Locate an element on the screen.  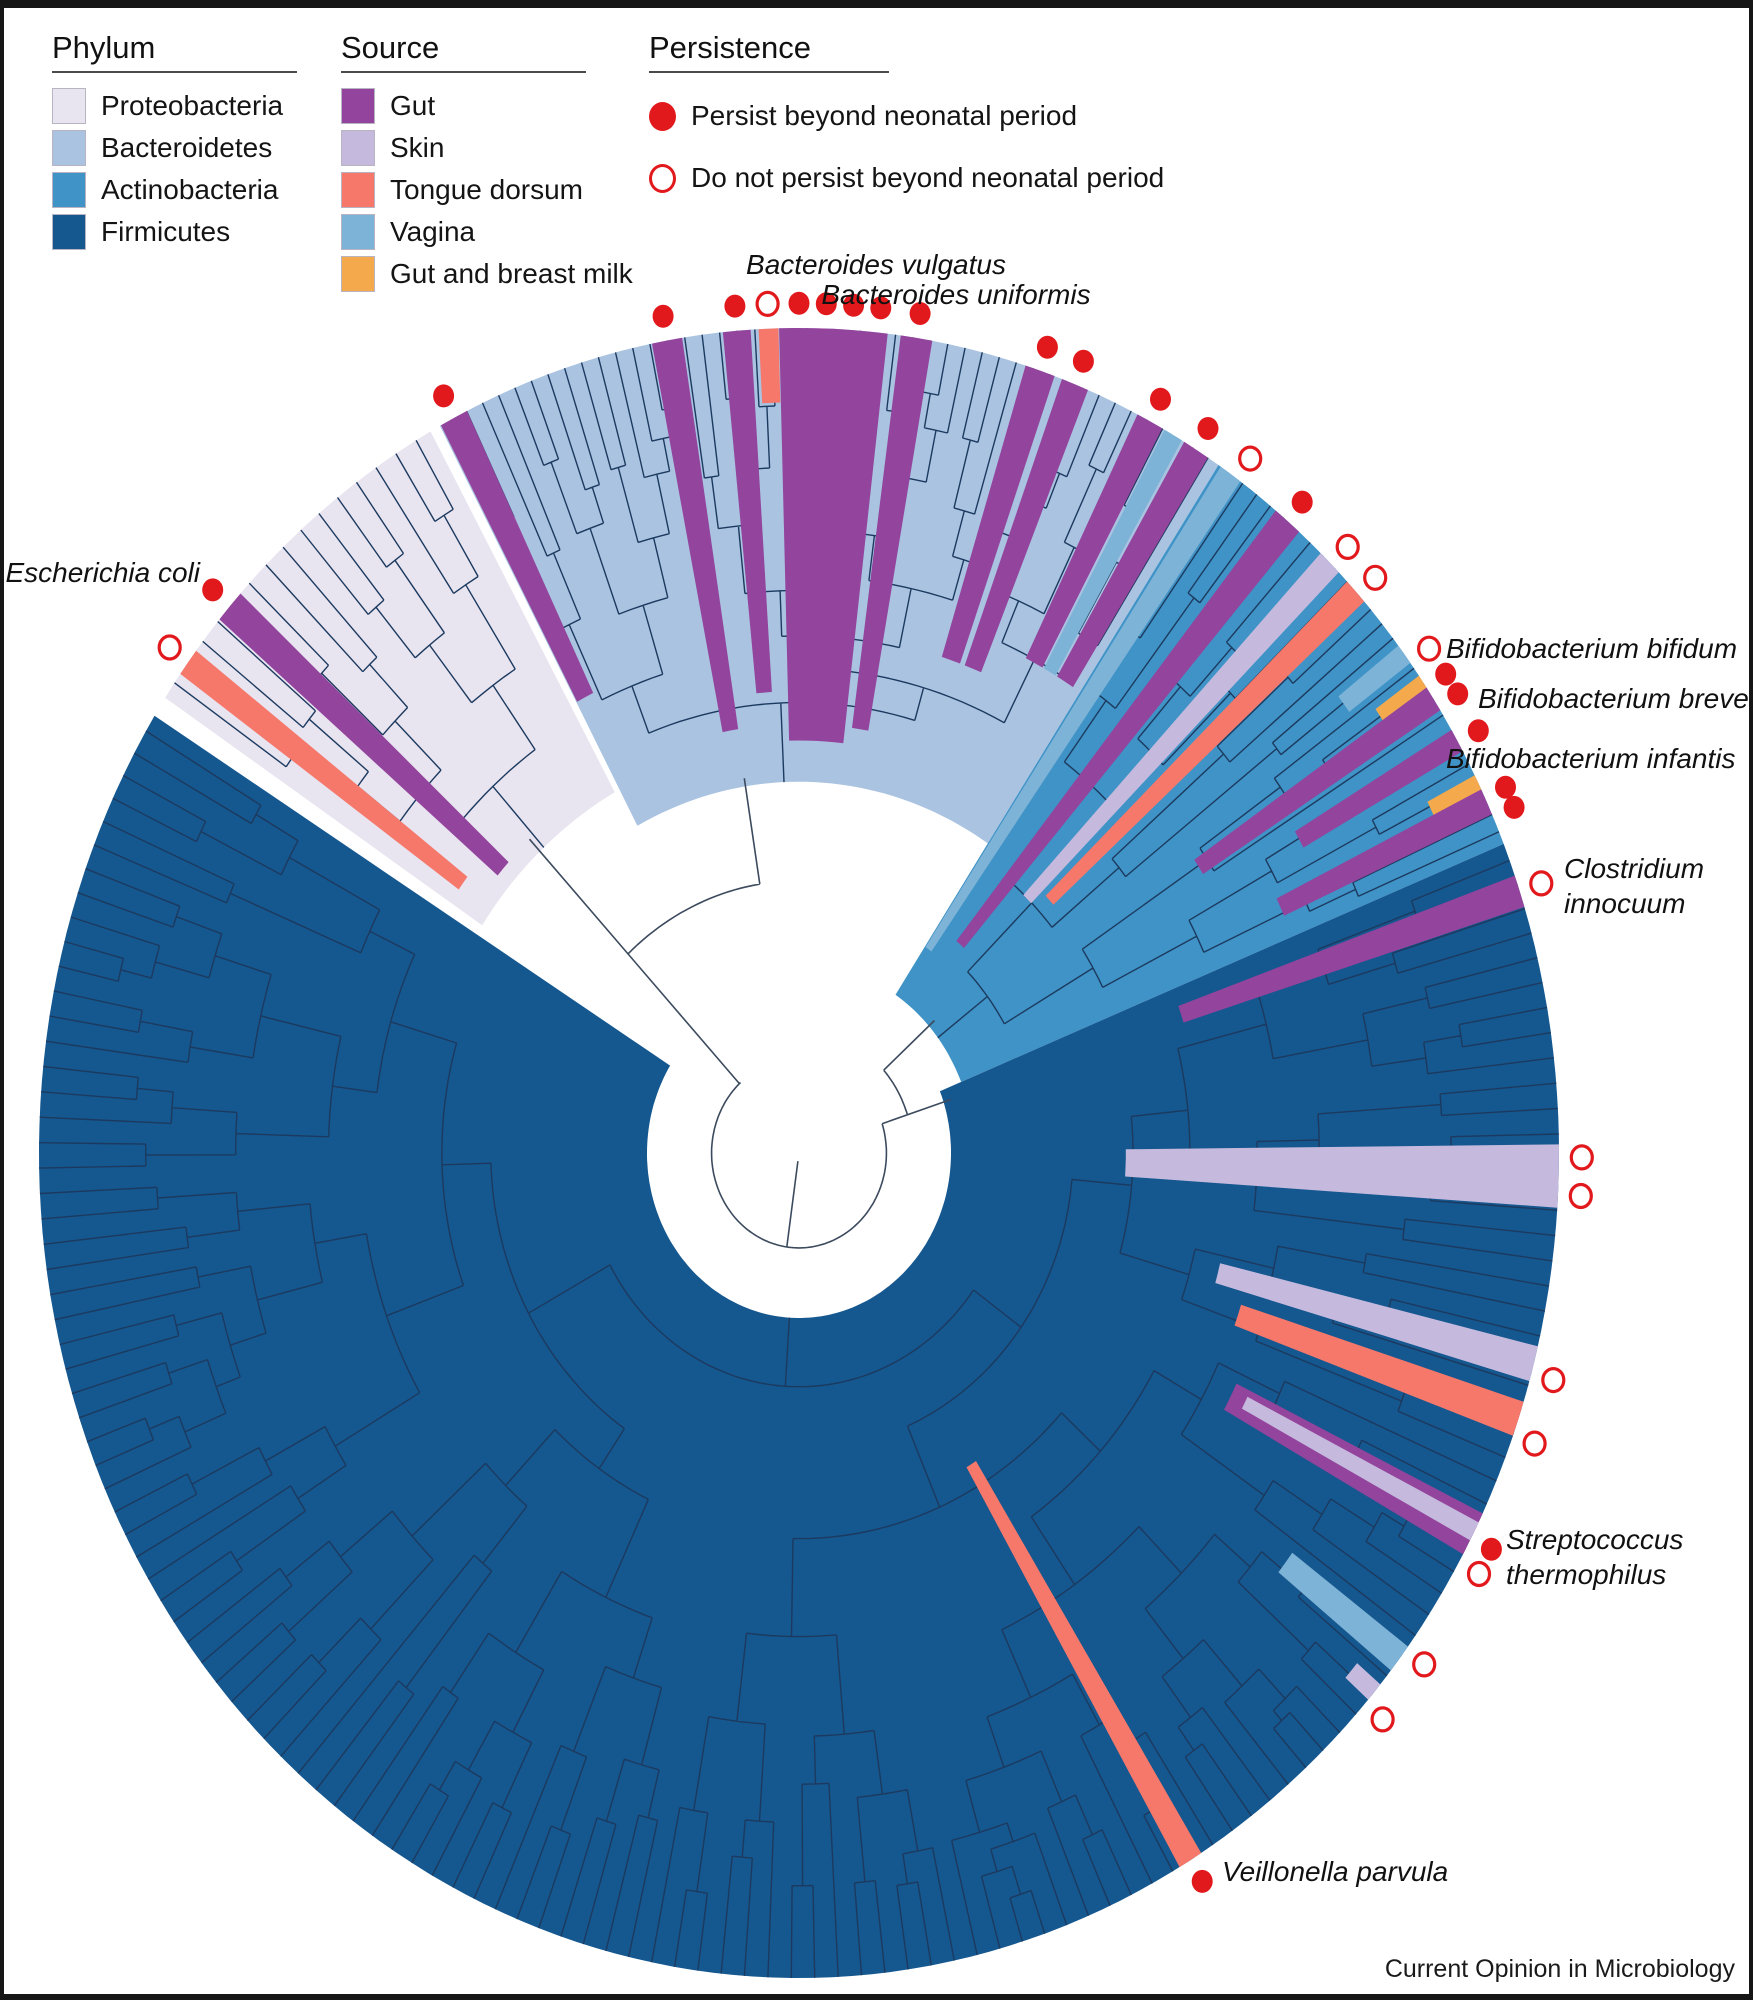
legend-item: Proteobacteria is located at coordinates (174, 106).